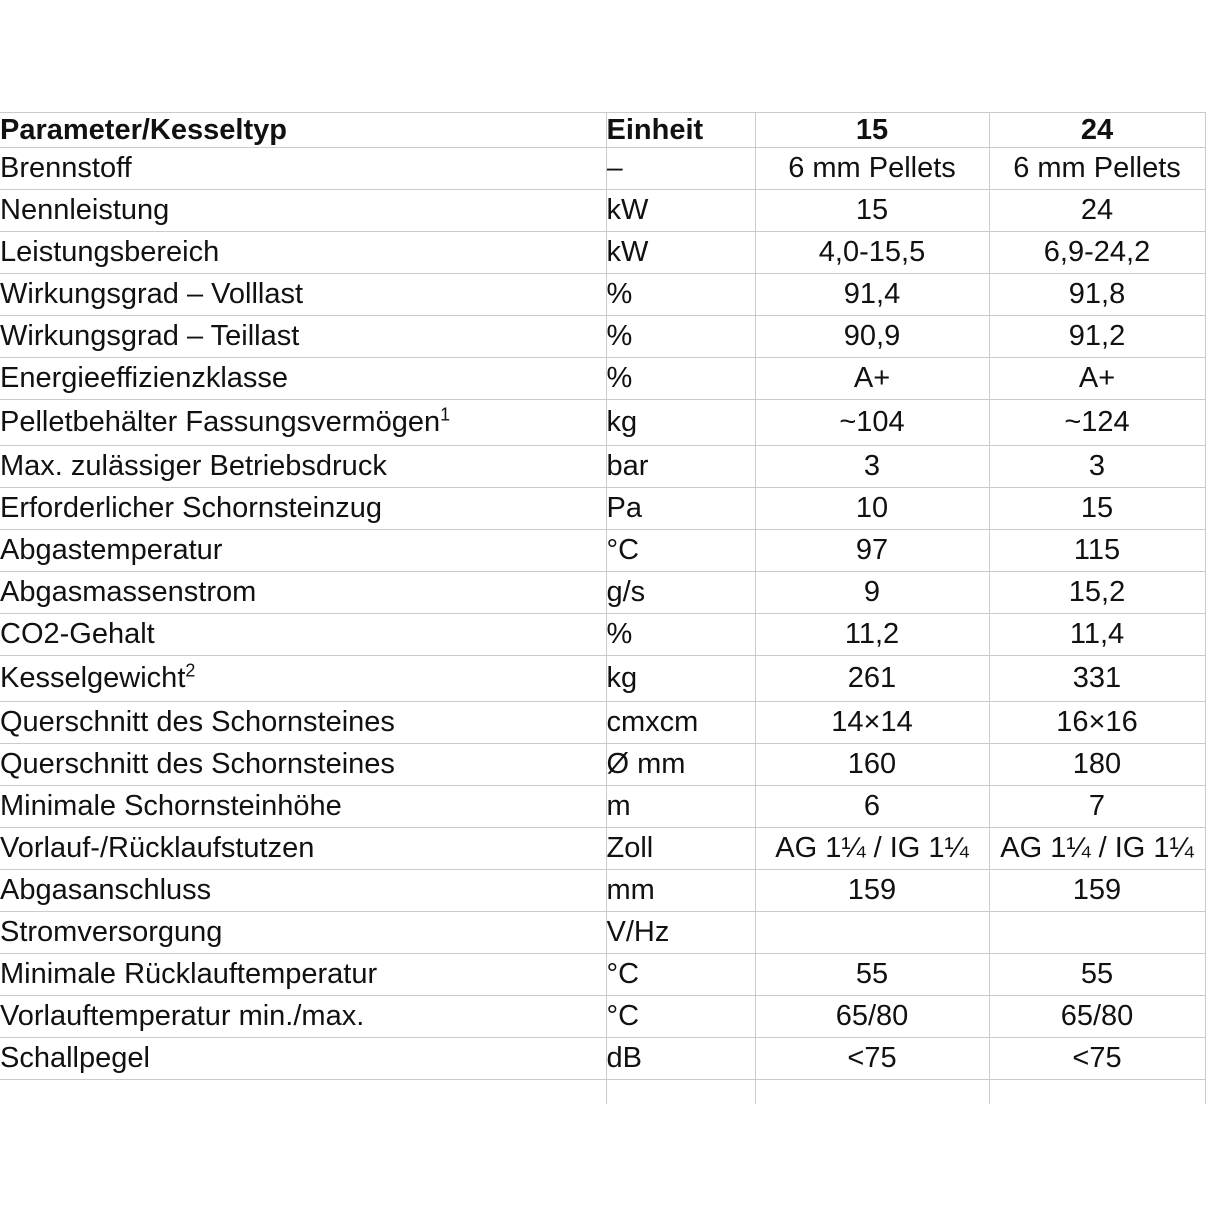 The image size is (1214, 1214). What do you see at coordinates (872, 550) in the screenshot?
I see `value-cell-15: 97` at bounding box center [872, 550].